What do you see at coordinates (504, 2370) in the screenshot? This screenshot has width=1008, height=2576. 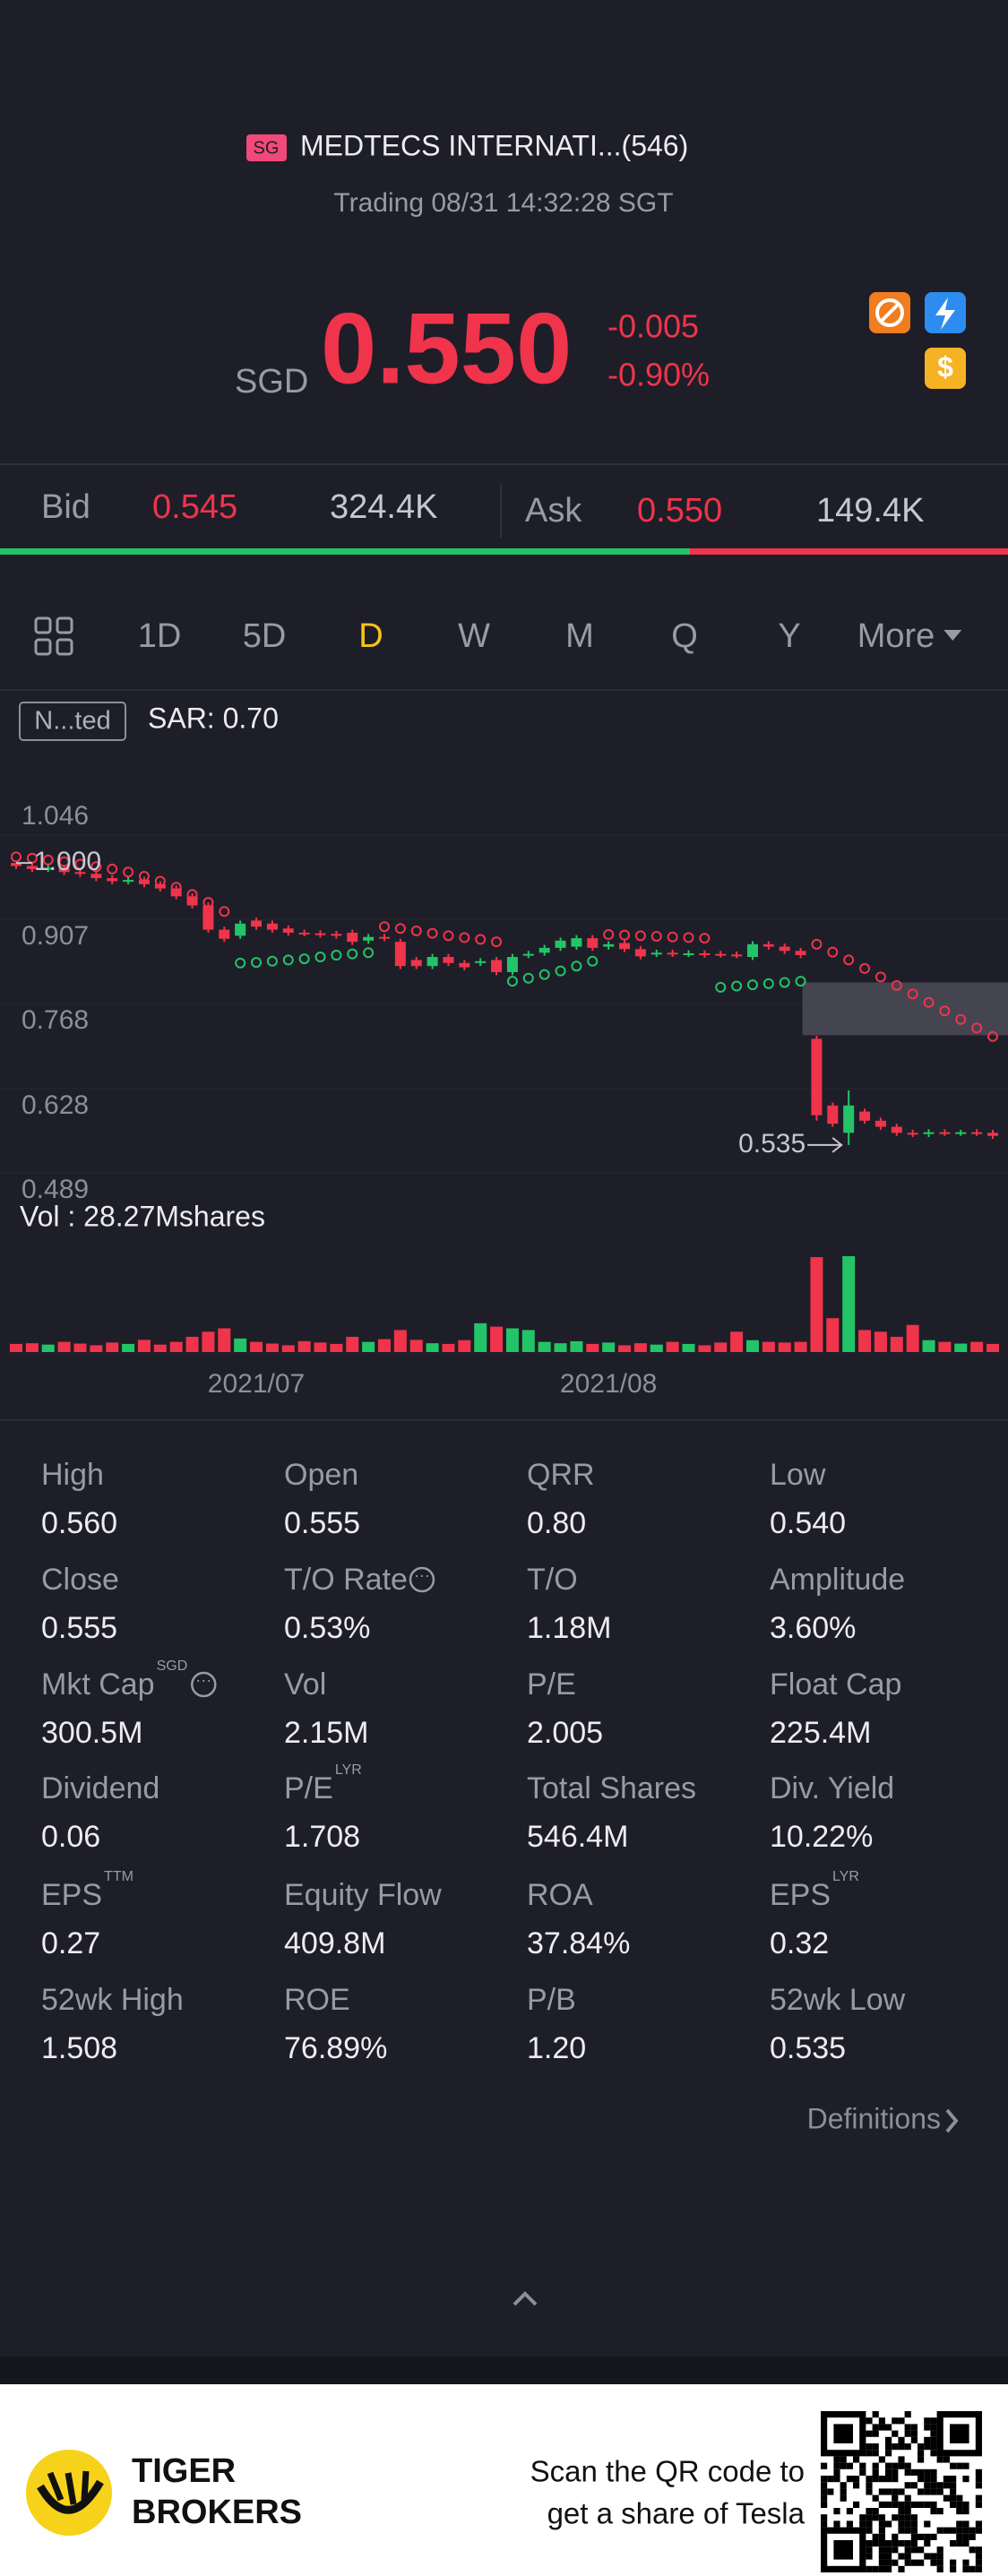 I see `footer-shadow` at bounding box center [504, 2370].